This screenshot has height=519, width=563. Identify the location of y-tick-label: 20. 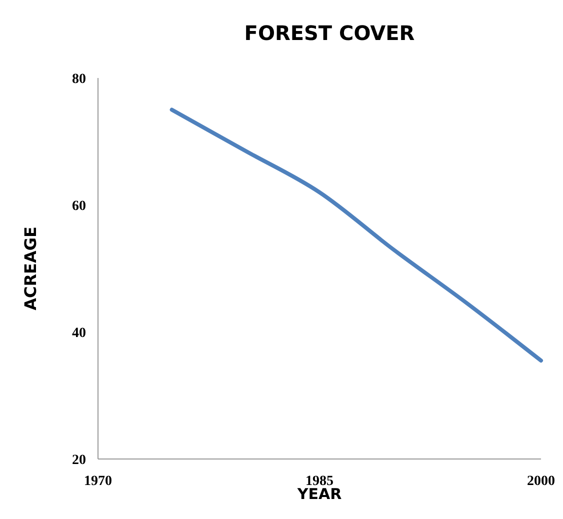
(79, 460).